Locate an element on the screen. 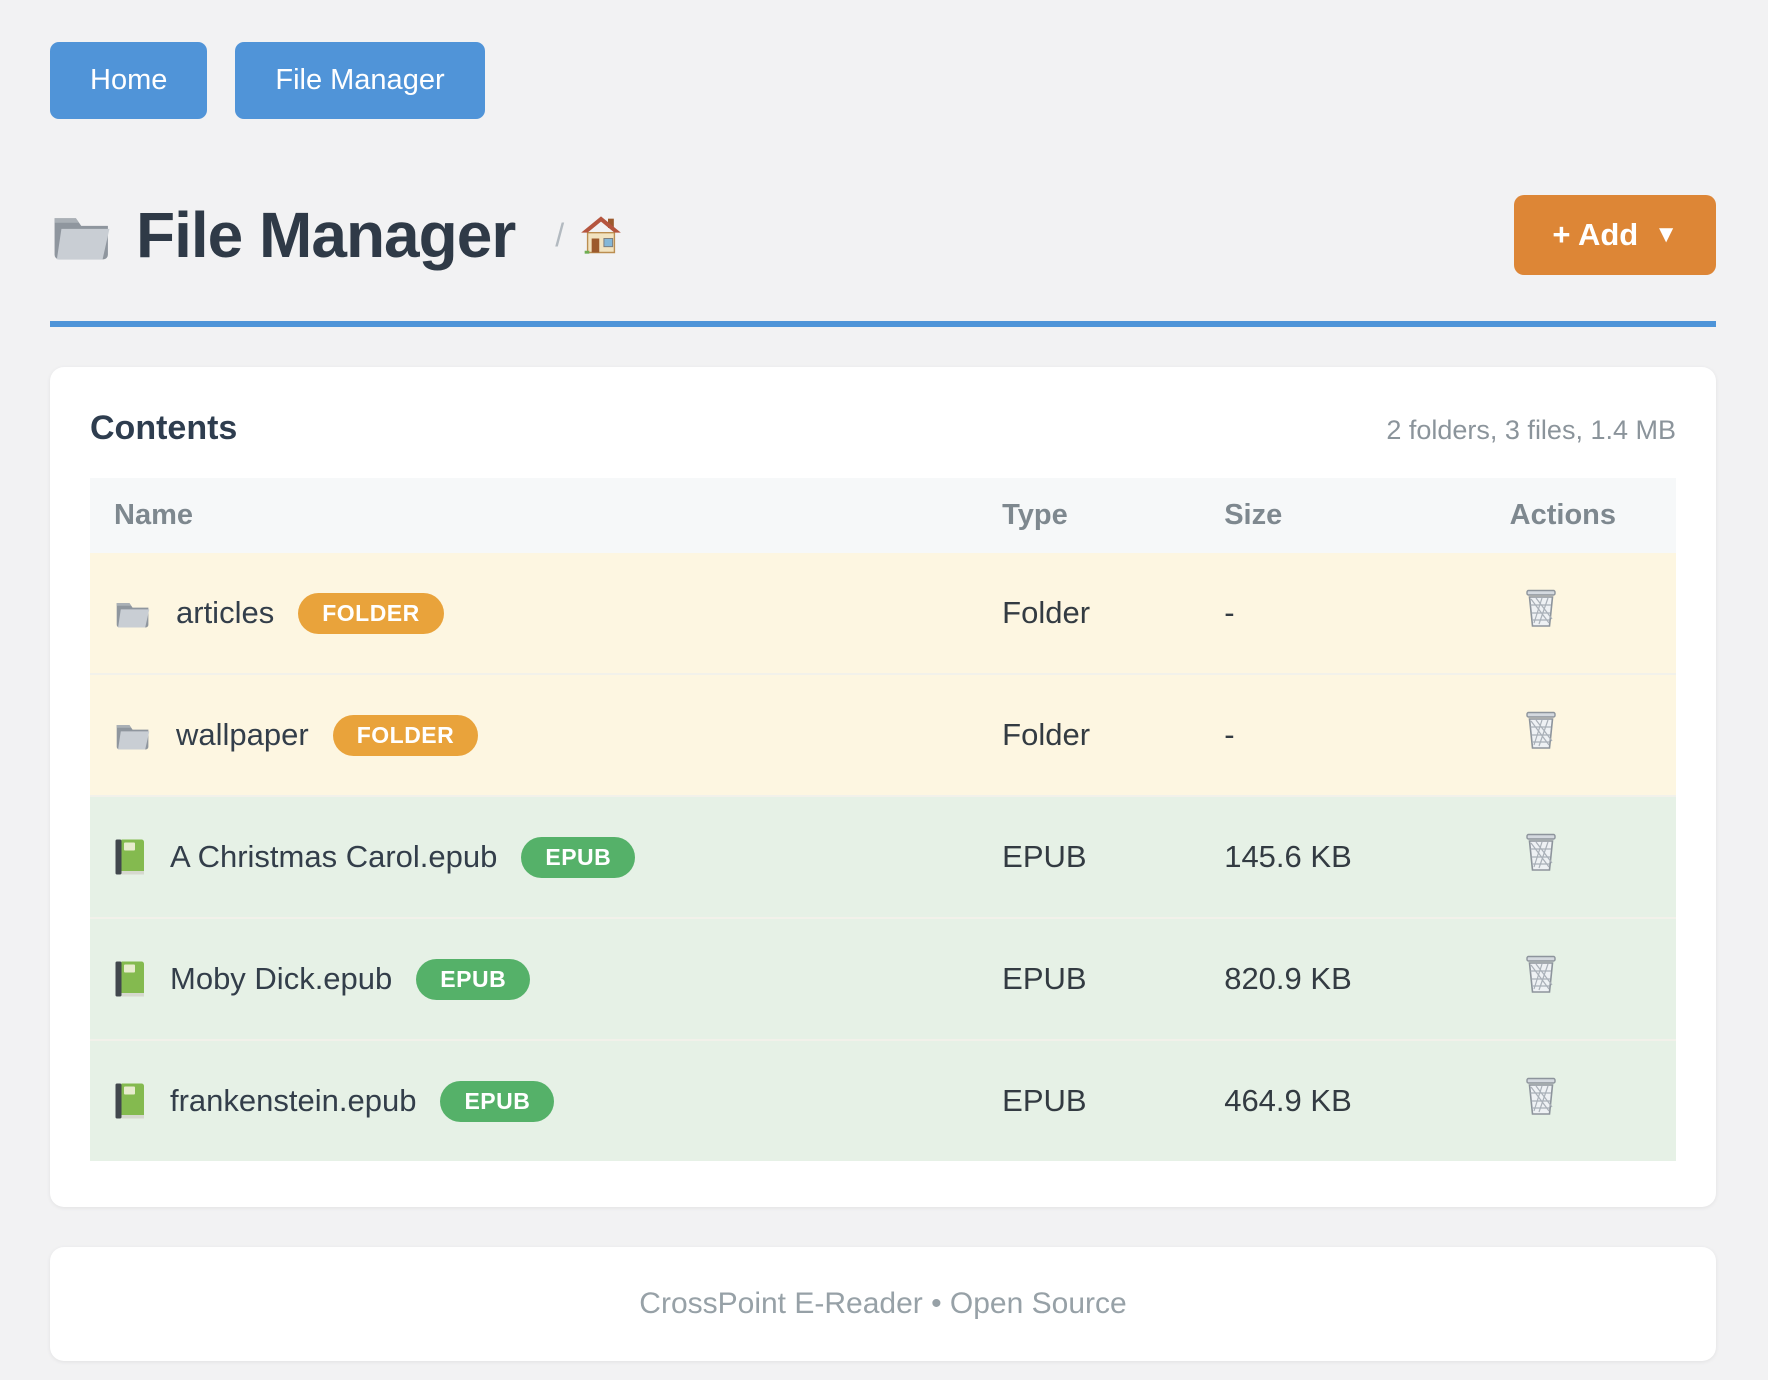 This screenshot has height=1380, width=1768. table-row: Moby Dick.epub EPUB EPUB 820.9 KB is located at coordinates (883, 979).